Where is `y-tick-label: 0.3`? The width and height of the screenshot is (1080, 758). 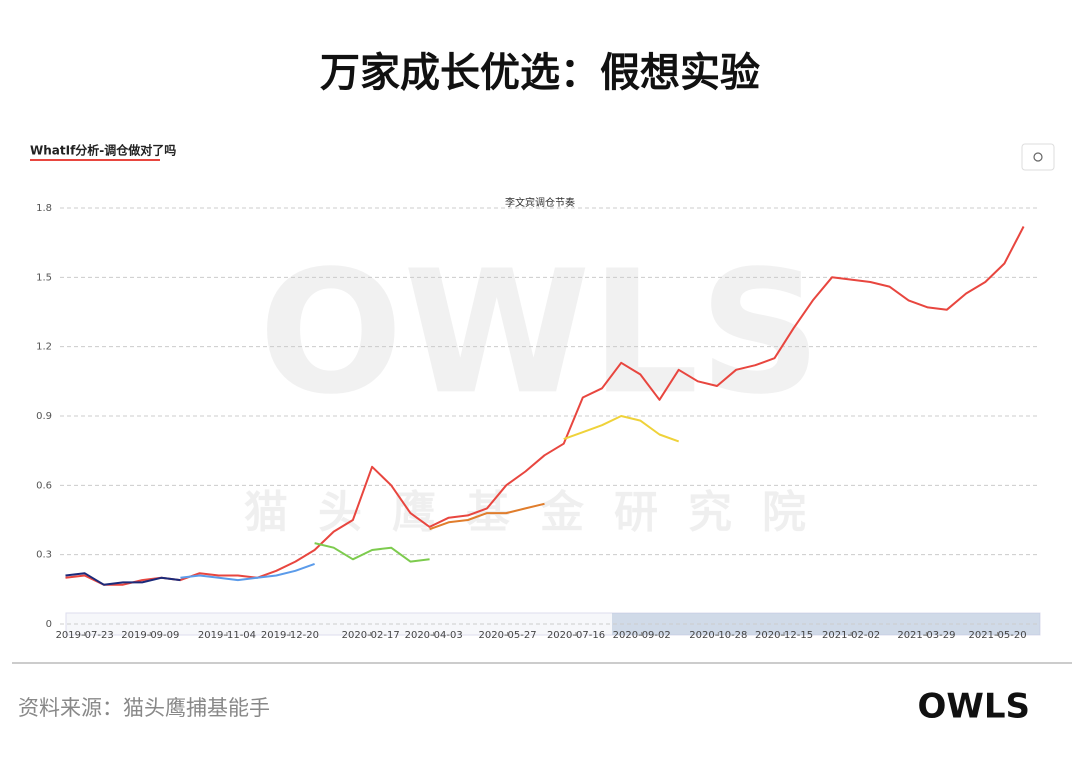
y-tick-label: 0.3 is located at coordinates (44, 555).